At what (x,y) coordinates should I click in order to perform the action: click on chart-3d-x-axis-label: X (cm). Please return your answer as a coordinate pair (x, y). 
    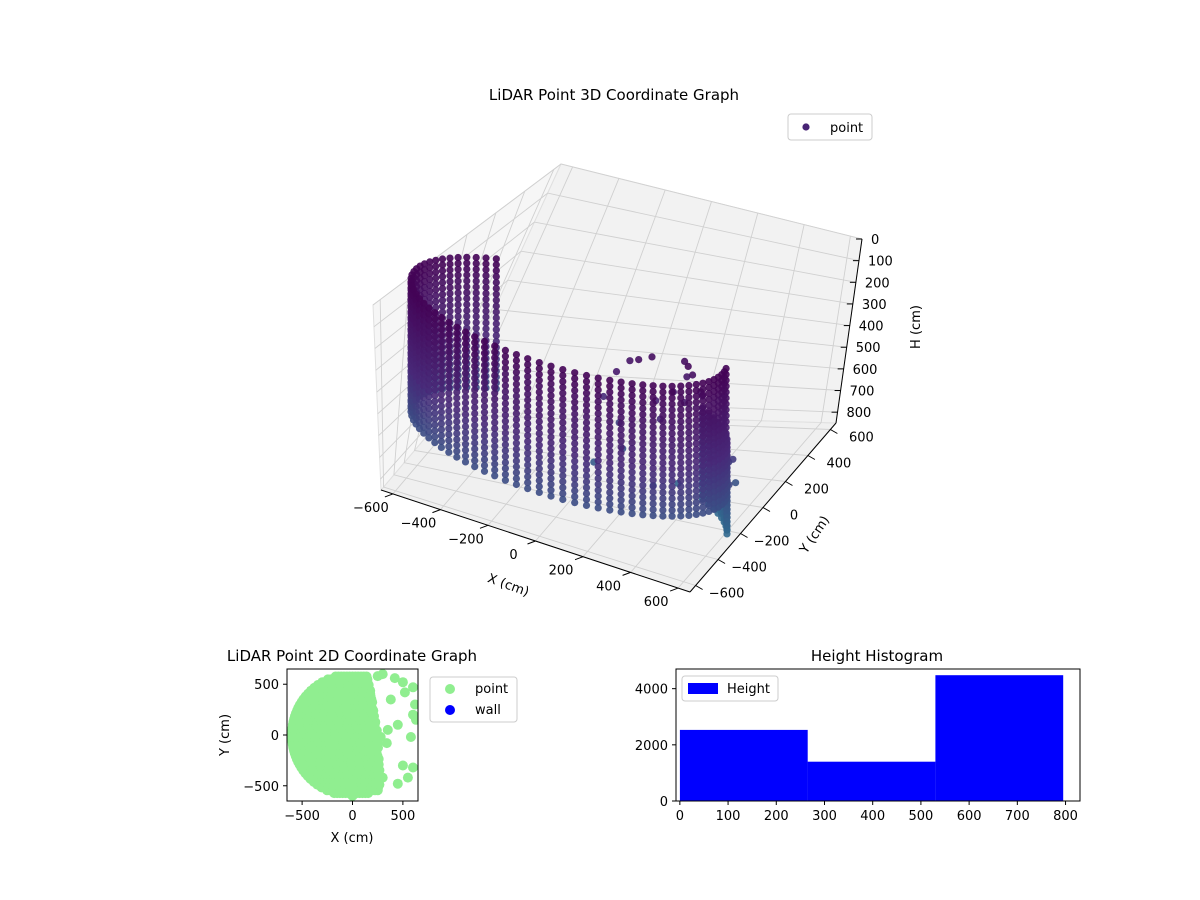
    Looking at the image, I should click on (508, 585).